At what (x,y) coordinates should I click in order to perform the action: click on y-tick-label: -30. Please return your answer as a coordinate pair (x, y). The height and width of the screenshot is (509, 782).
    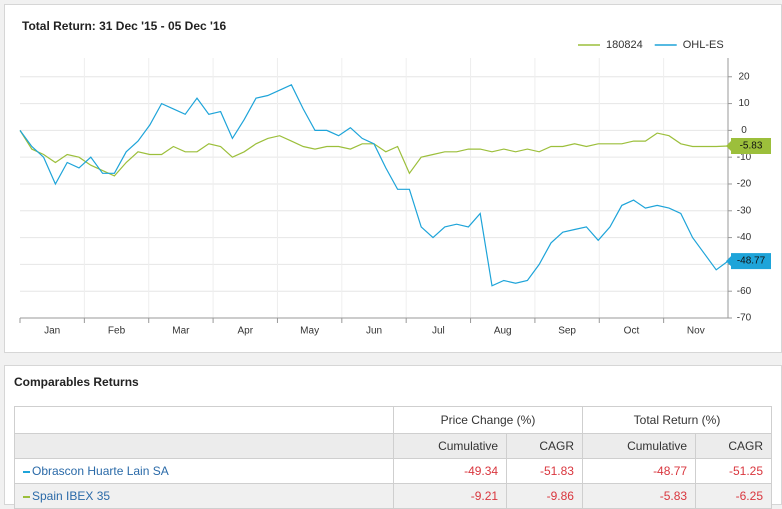
    Looking at the image, I should click on (744, 210).